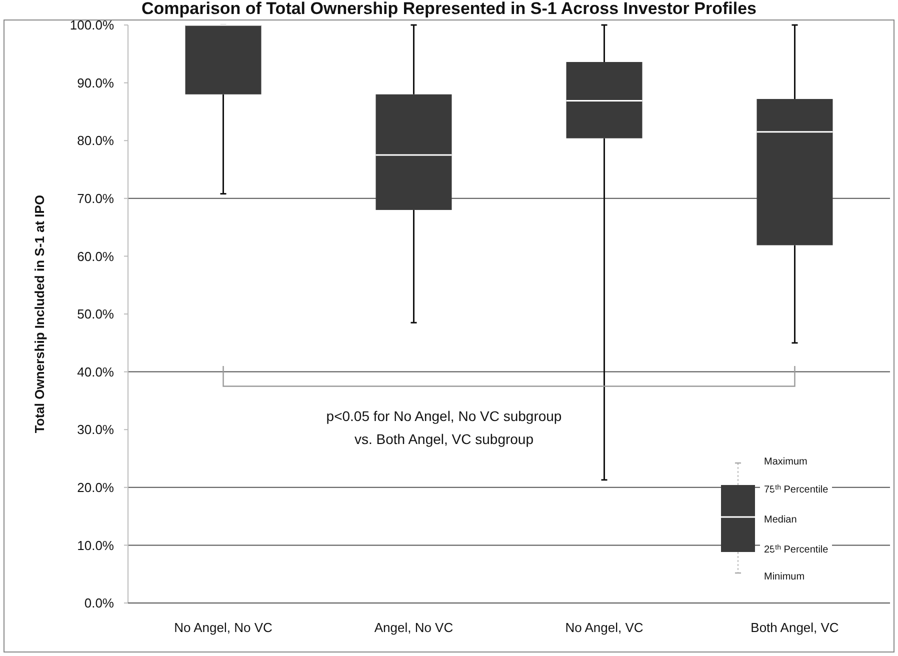 The image size is (898, 656). What do you see at coordinates (99, 603) in the screenshot?
I see `y-tick-label: 0.0%` at bounding box center [99, 603].